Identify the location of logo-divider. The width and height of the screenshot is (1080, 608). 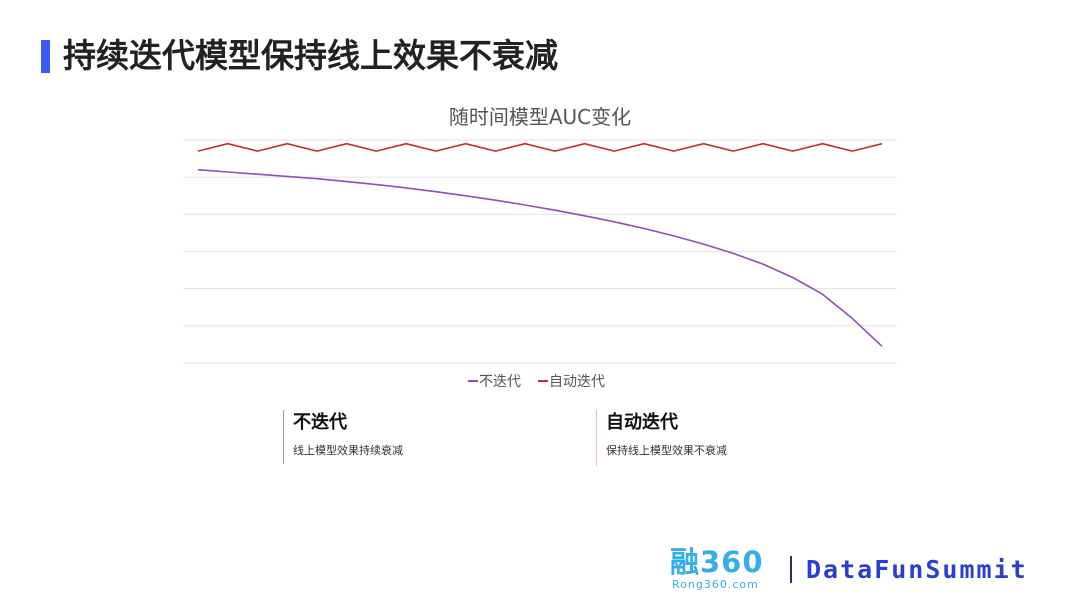
(791, 569).